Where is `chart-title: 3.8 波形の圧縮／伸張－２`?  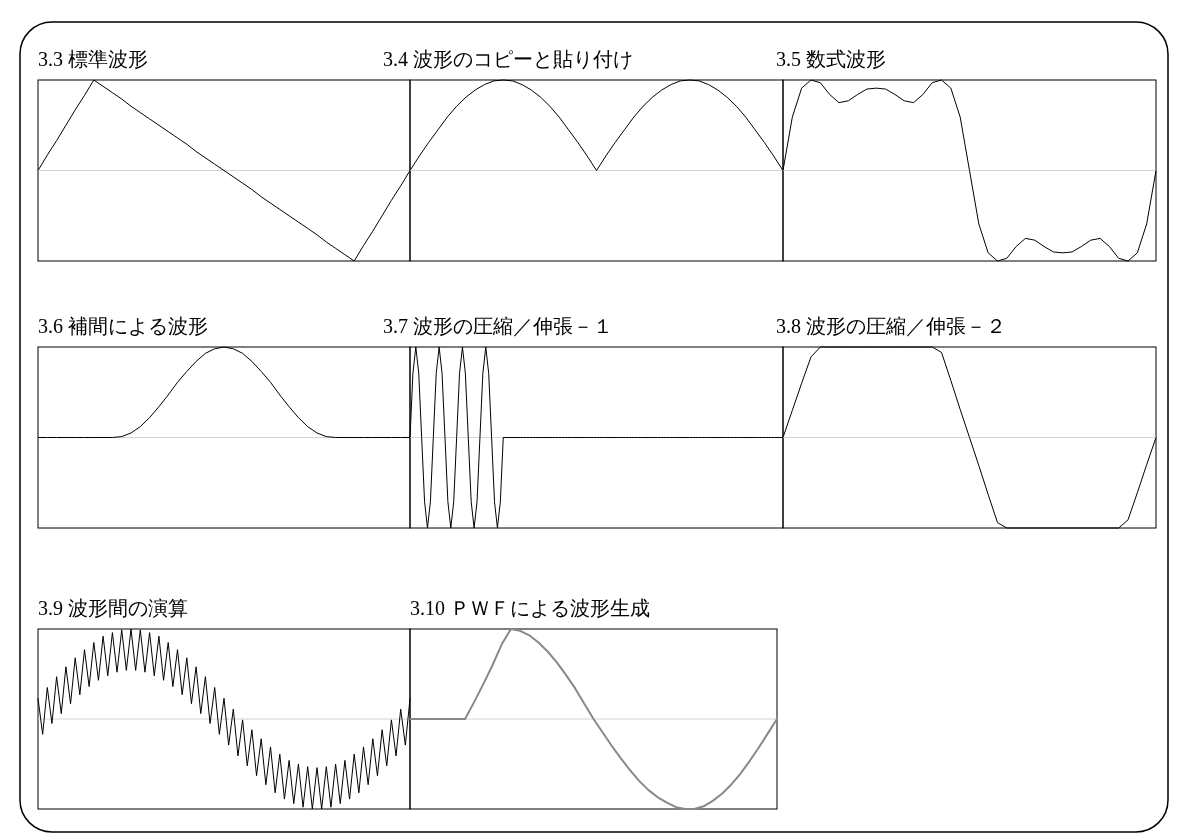 chart-title: 3.8 波形の圧縮／伸張－２ is located at coordinates (891, 326).